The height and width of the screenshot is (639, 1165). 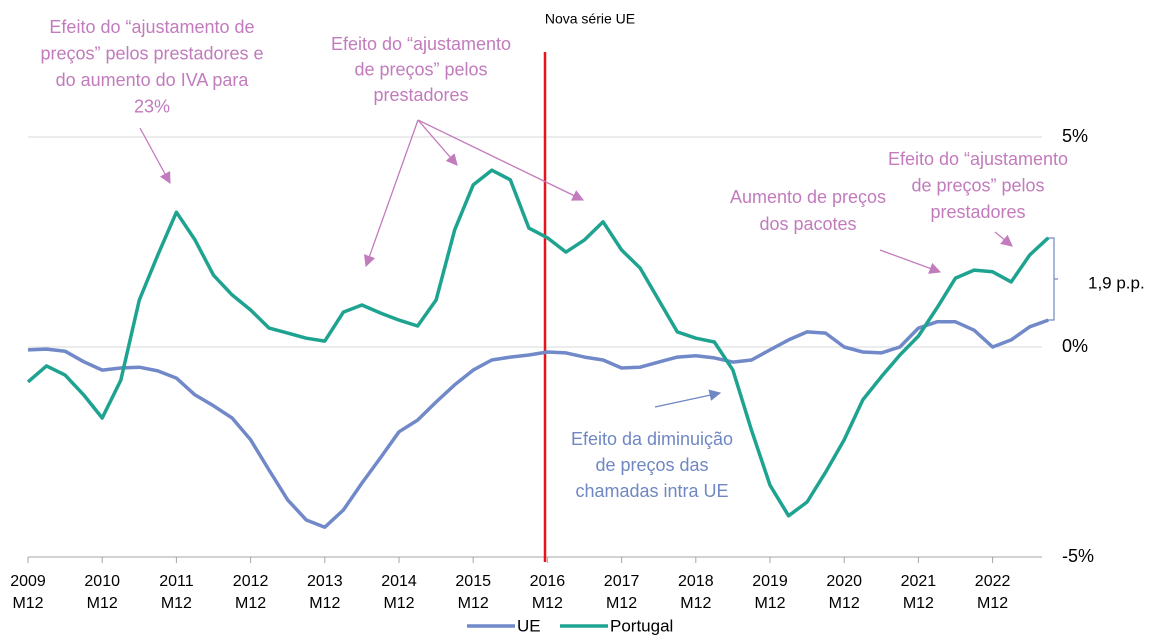 What do you see at coordinates (28, 592) in the screenshot?
I see `x-tick-label: 2009 M12` at bounding box center [28, 592].